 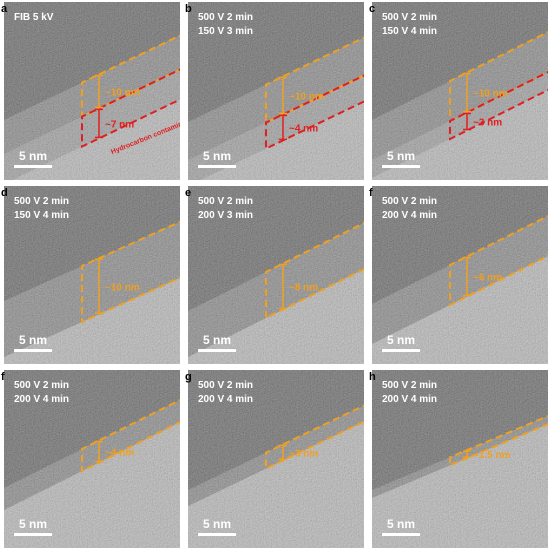 I want to click on measurement: ~6 nm, so click(x=487, y=278).